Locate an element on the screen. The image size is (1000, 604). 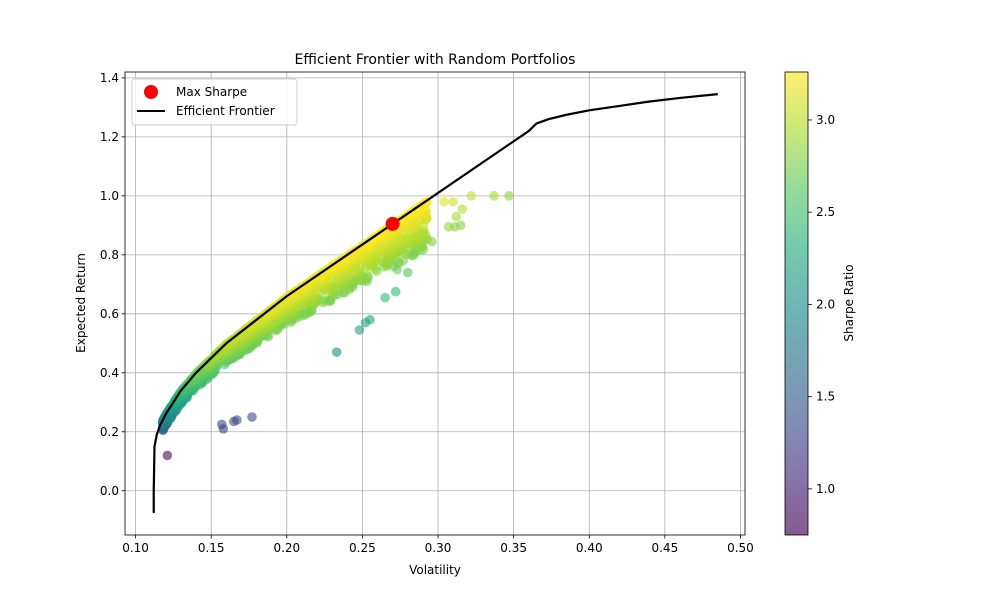
max-sharpe-point is located at coordinates (392, 223).